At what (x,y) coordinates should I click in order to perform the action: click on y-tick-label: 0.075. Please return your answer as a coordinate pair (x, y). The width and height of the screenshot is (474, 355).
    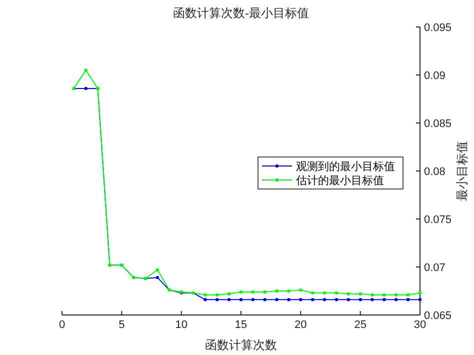
    Looking at the image, I should click on (438, 220).